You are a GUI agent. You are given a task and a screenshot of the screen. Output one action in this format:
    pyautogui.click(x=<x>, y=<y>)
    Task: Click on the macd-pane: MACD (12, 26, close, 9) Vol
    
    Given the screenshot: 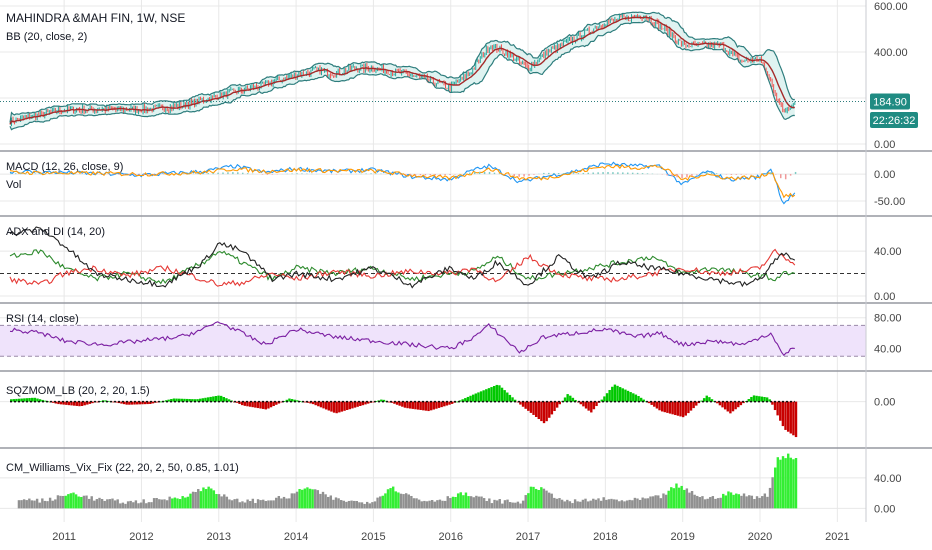 What is the action you would take?
    pyautogui.click(x=401, y=183)
    